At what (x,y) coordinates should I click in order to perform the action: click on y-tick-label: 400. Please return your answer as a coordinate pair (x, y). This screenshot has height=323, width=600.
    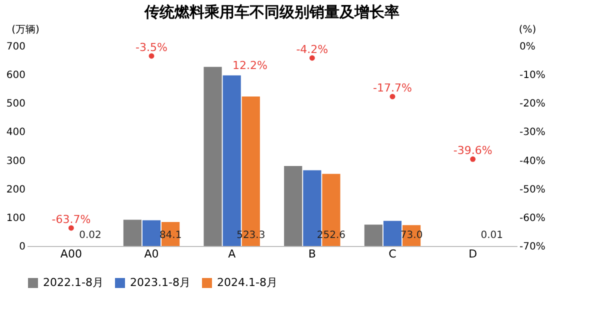
    Looking at the image, I should click on (16, 132).